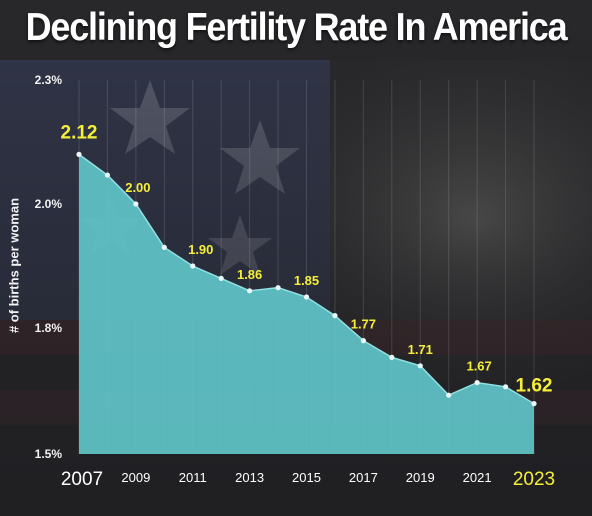 The width and height of the screenshot is (592, 516). I want to click on data-label: 2.00, so click(137, 187).